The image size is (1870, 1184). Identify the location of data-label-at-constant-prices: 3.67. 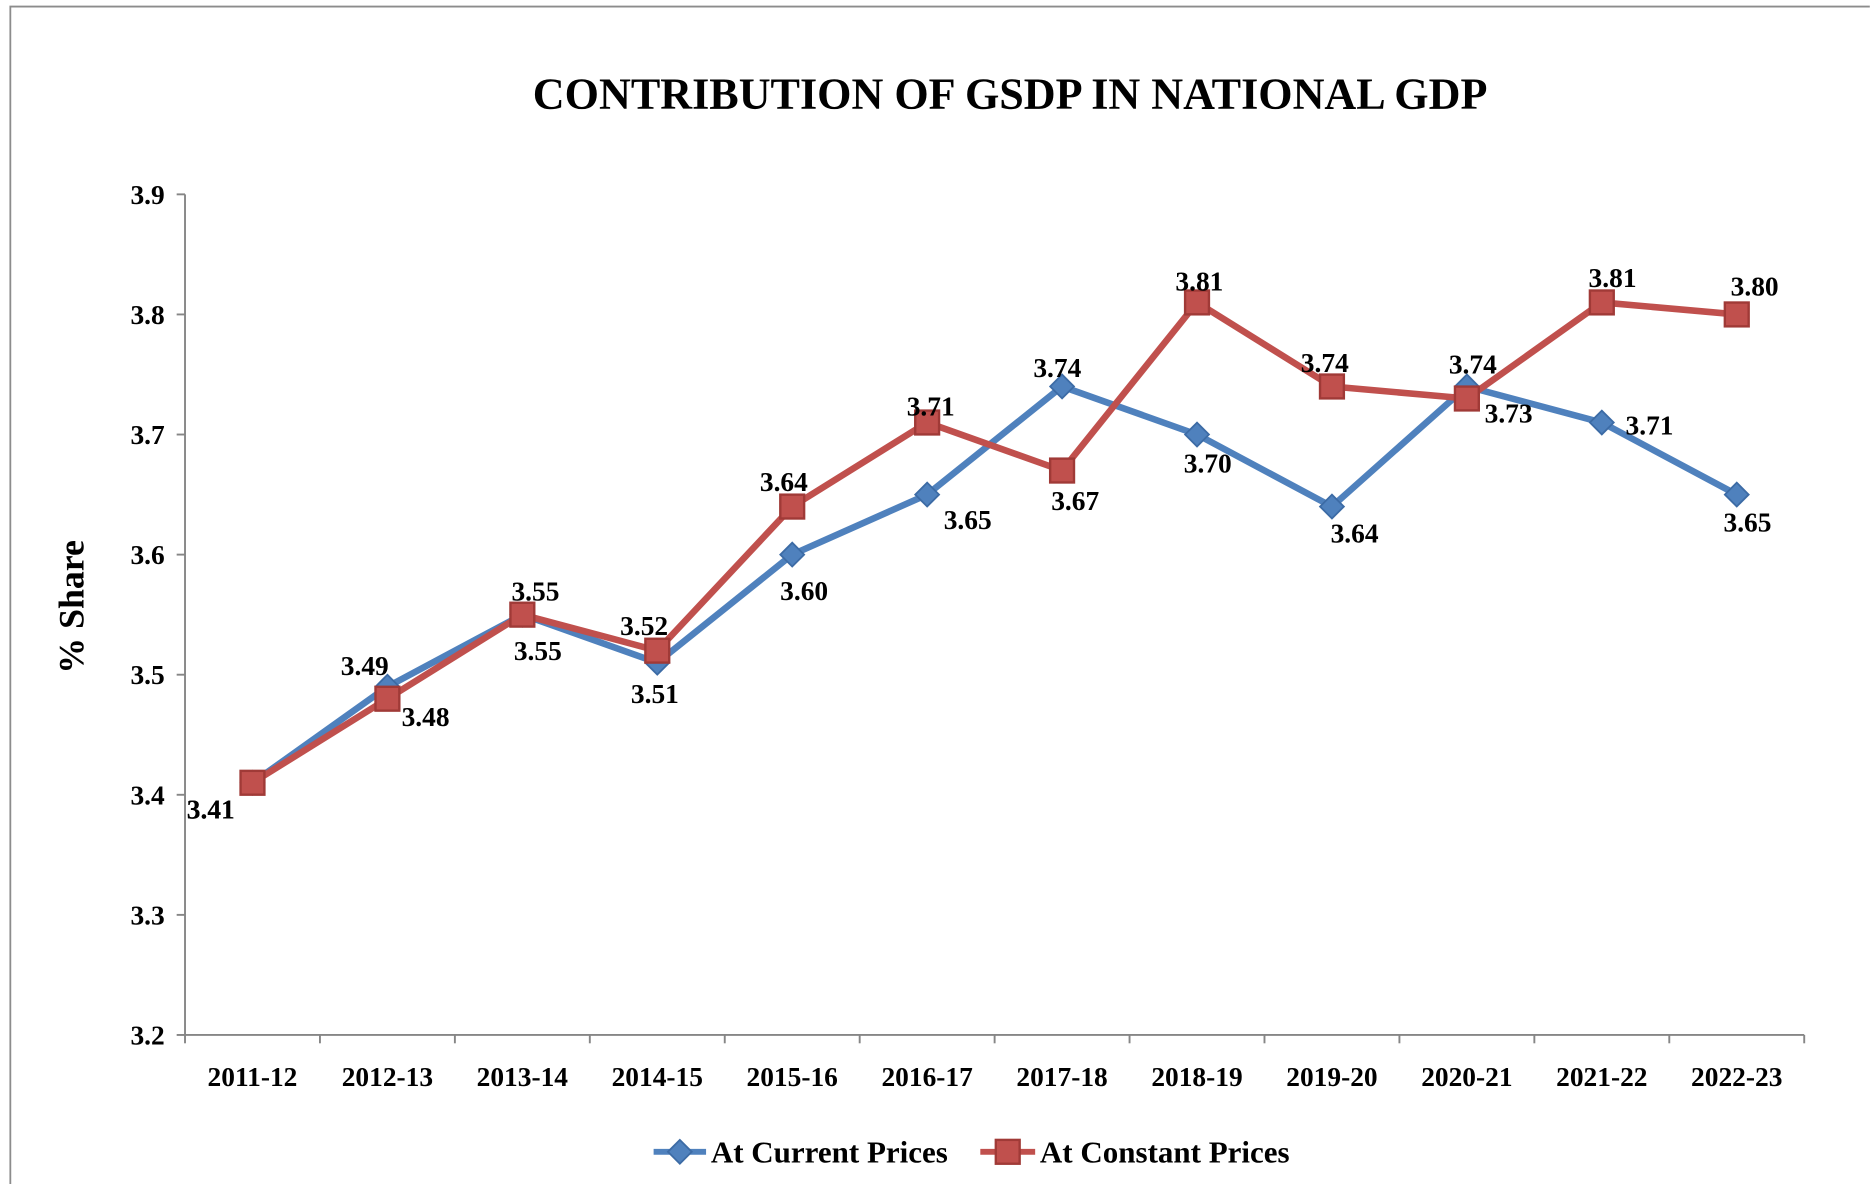
(1075, 501).